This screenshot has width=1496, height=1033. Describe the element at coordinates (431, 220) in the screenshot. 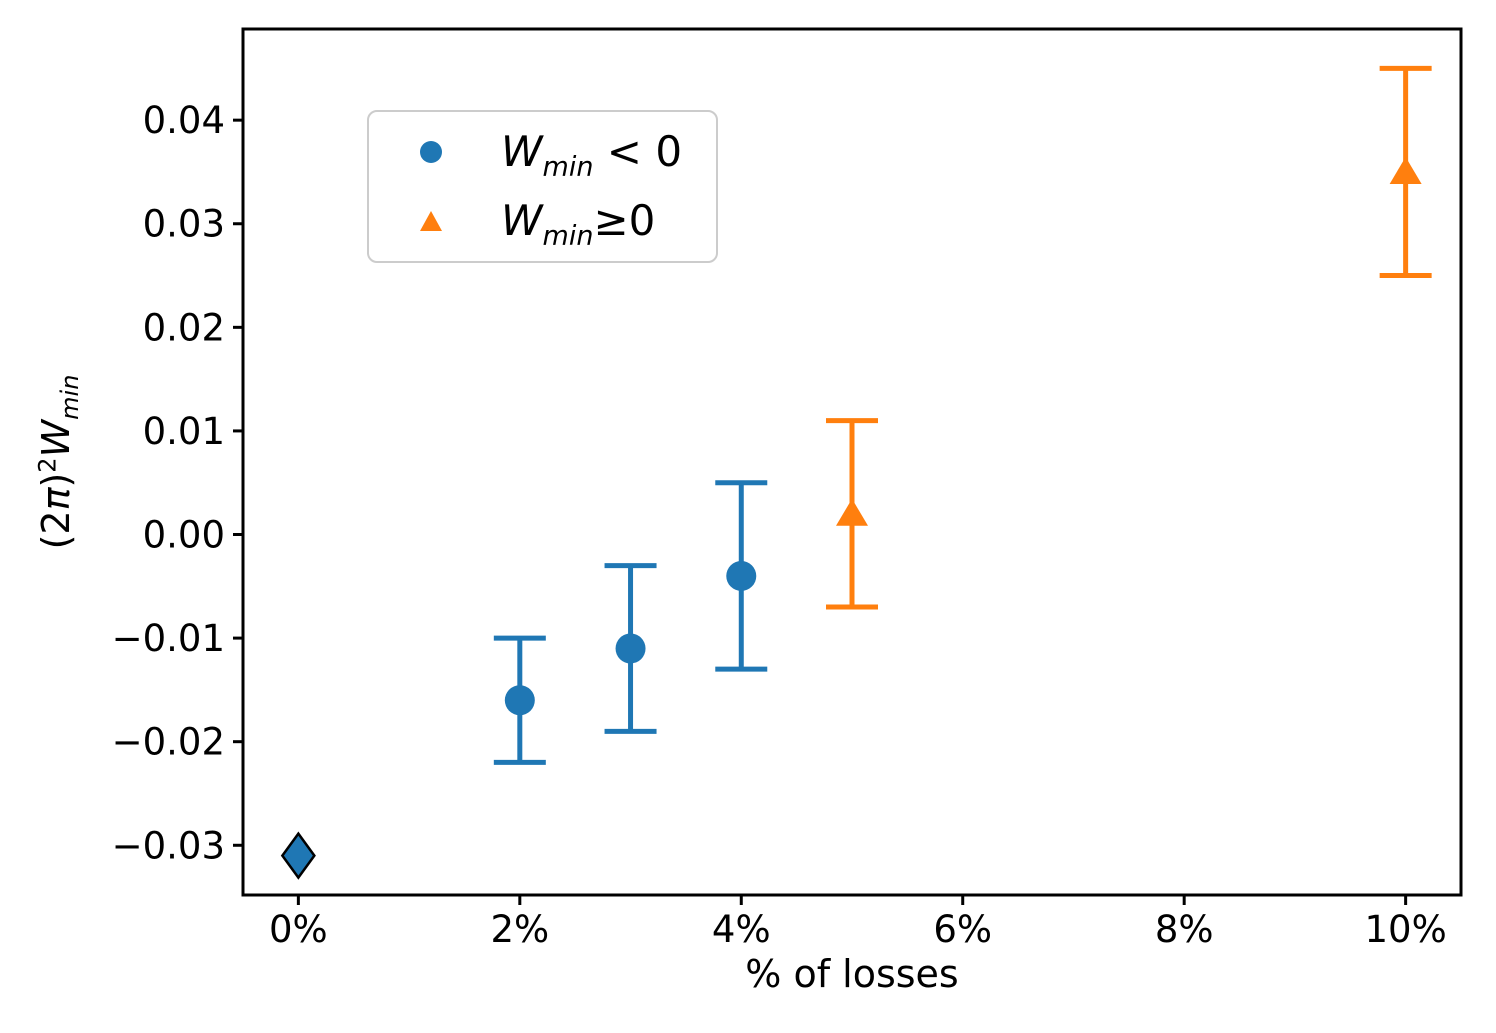

I see `legend-triangle-marker-icon` at that location.